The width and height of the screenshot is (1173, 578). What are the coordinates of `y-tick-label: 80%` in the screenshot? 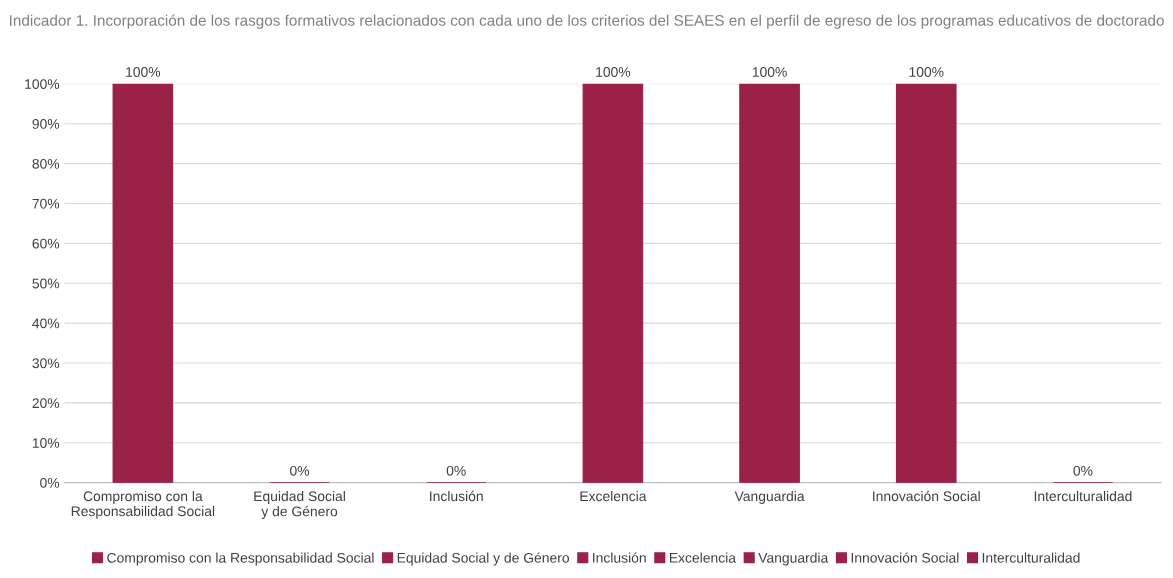 It's located at (46, 163).